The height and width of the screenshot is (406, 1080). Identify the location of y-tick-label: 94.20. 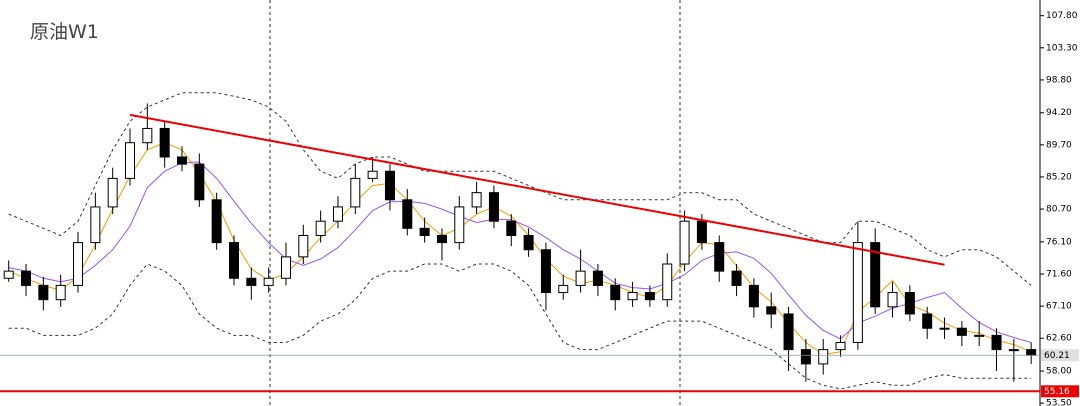
(1059, 113).